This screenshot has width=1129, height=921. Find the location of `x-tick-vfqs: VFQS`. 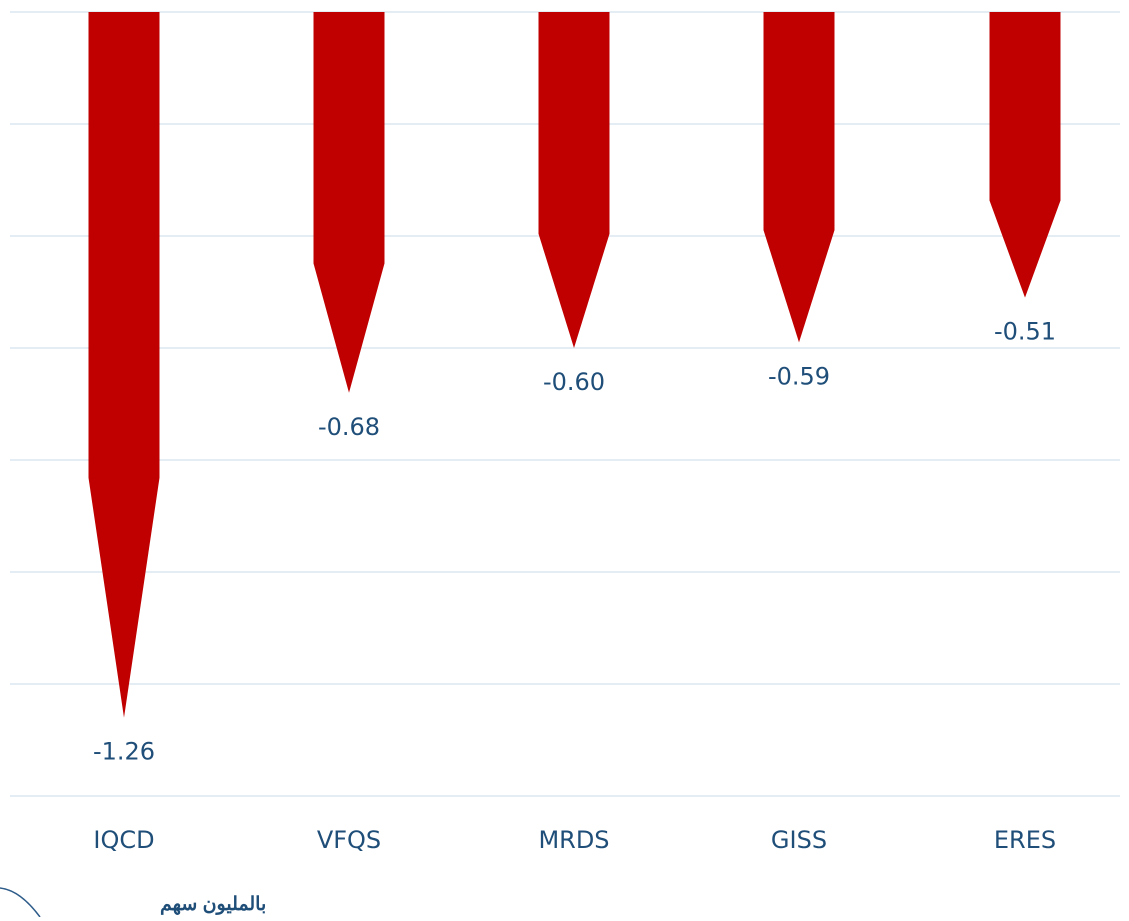

x-tick-vfqs: VFQS is located at coordinates (349, 840).